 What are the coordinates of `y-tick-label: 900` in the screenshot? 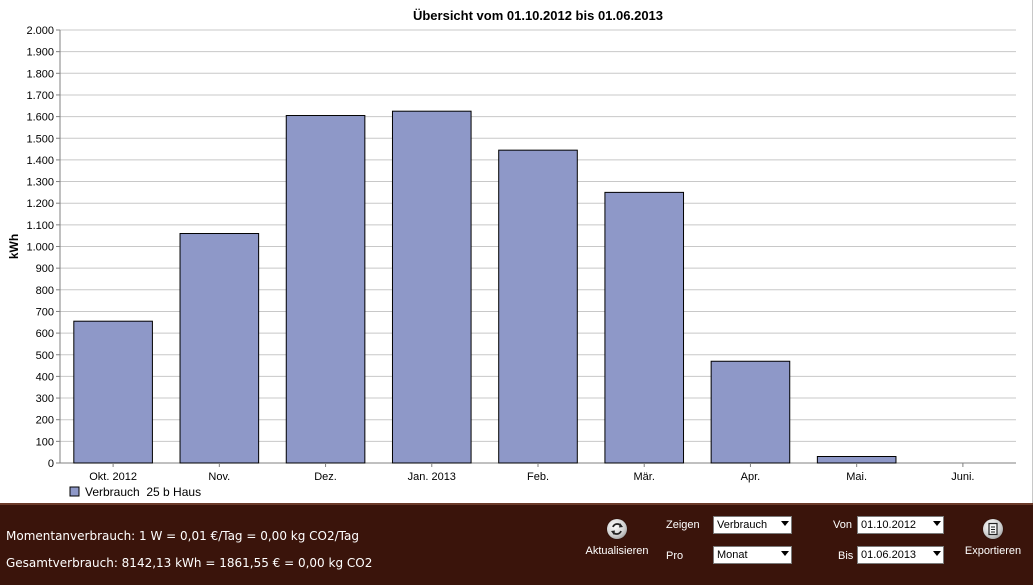 It's located at (45, 269).